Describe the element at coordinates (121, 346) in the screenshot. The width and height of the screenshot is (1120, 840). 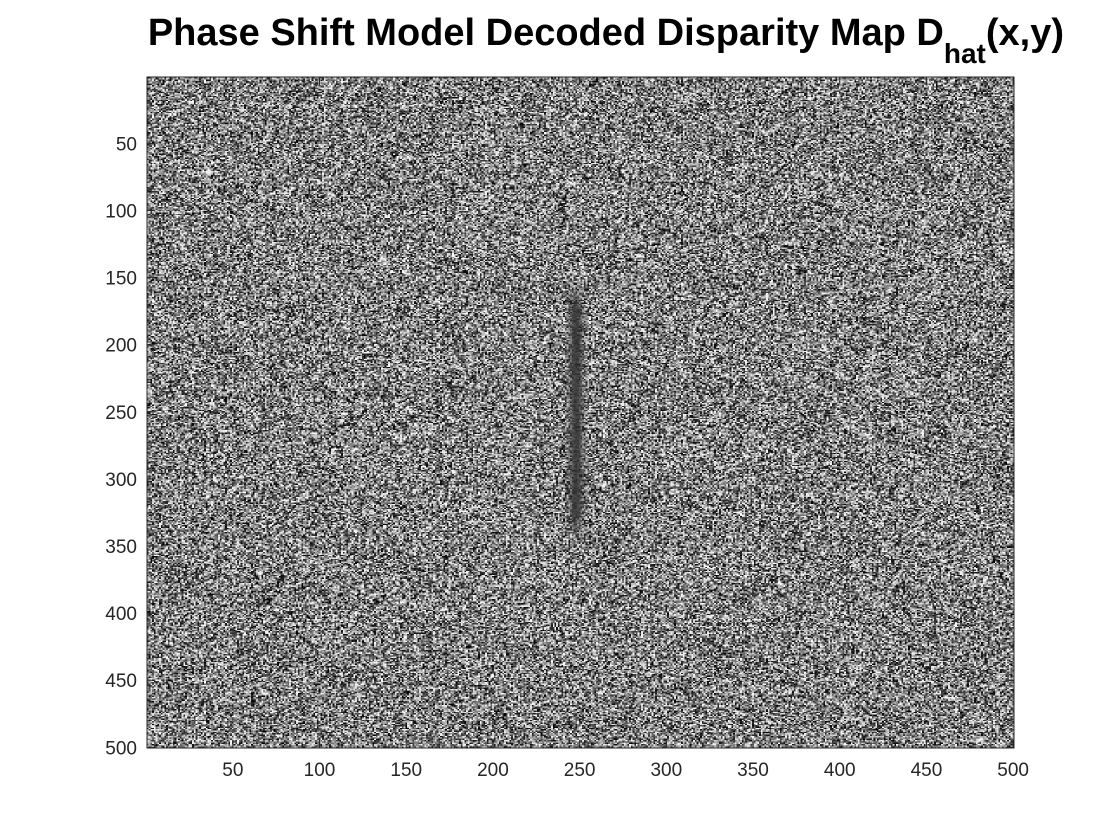
I see `y-tick-label: 200` at that location.